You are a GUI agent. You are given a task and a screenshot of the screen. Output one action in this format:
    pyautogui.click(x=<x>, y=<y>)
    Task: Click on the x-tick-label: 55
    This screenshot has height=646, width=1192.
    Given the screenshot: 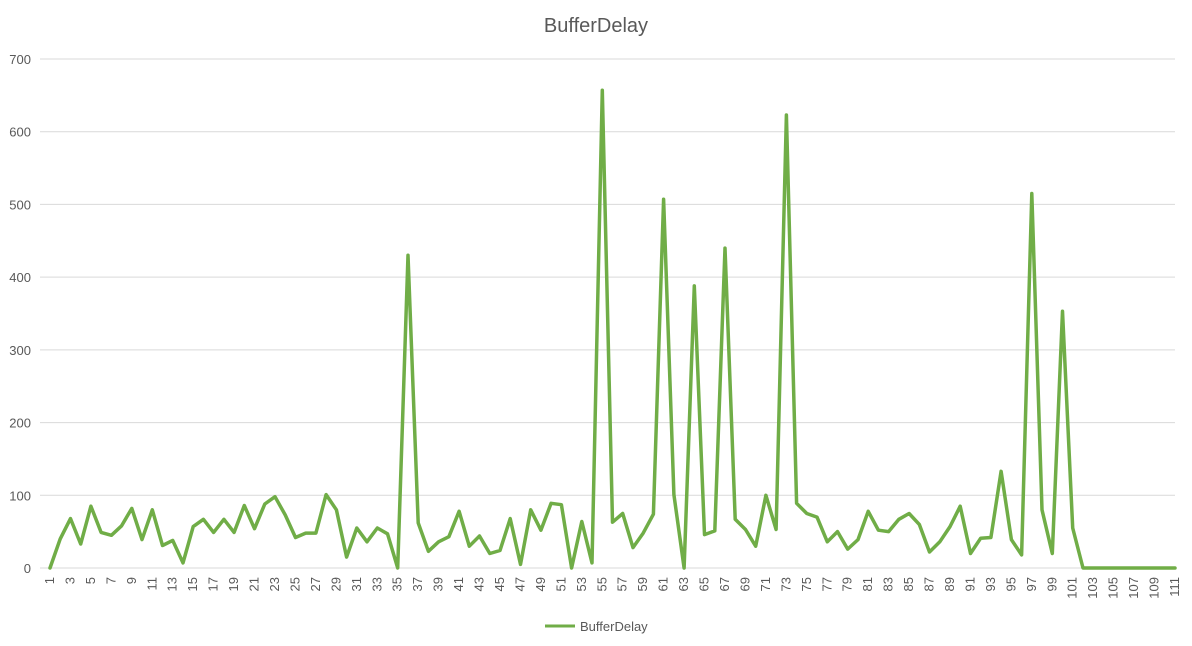 What is the action you would take?
    pyautogui.click(x=601, y=584)
    